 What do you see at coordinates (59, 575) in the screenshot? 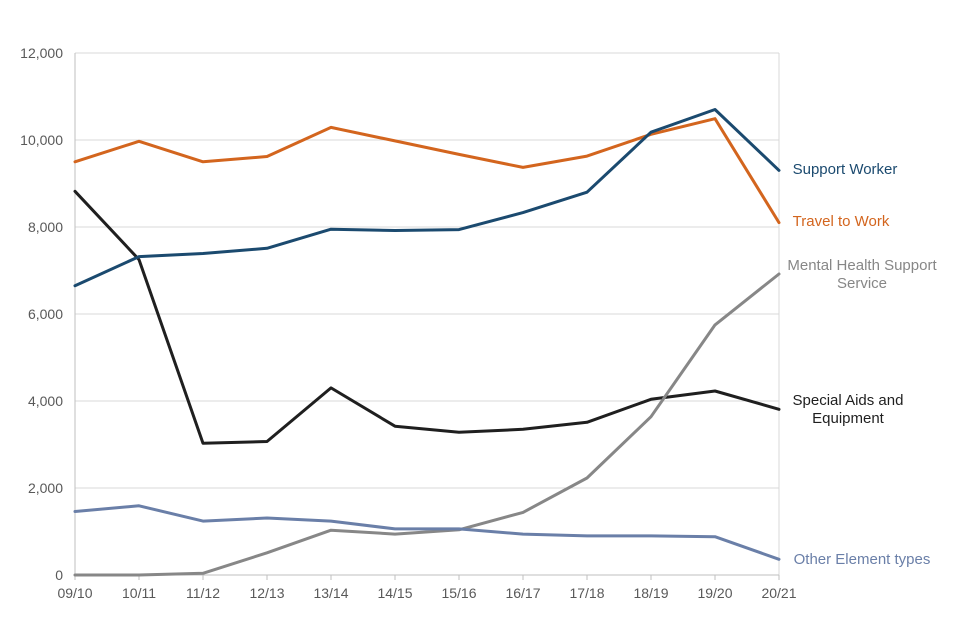
I see `y-tick-label: 0` at bounding box center [59, 575].